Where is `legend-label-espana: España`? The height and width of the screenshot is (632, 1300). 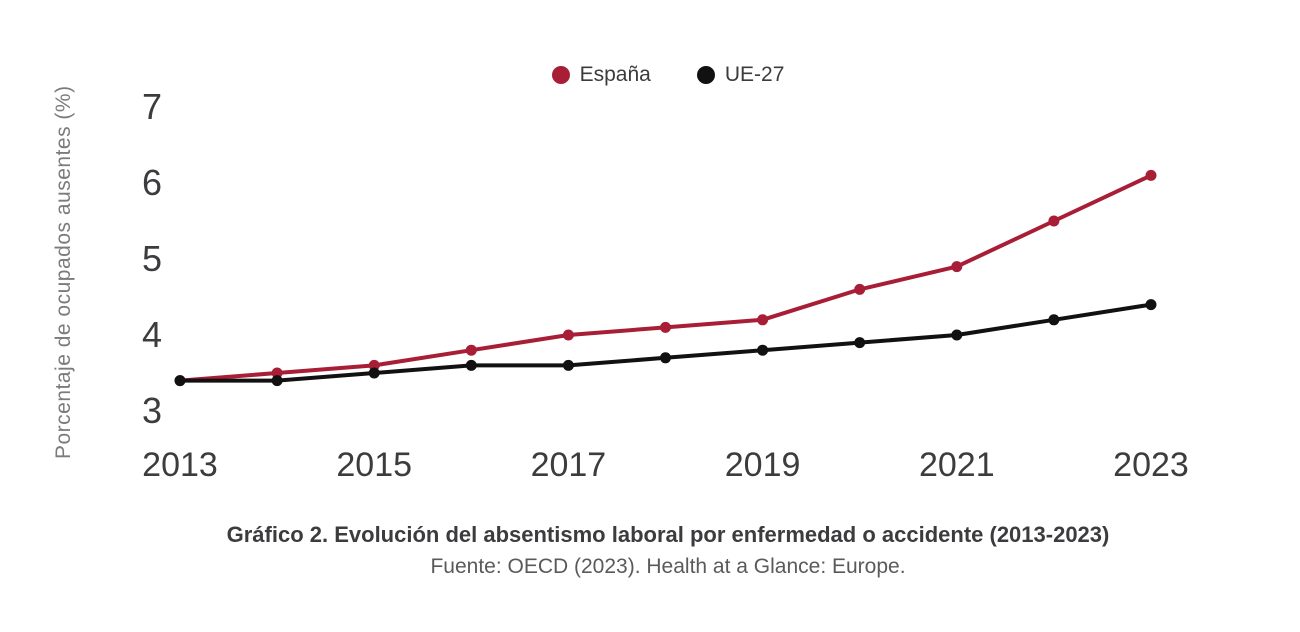
legend-label-espana: España is located at coordinates (615, 74).